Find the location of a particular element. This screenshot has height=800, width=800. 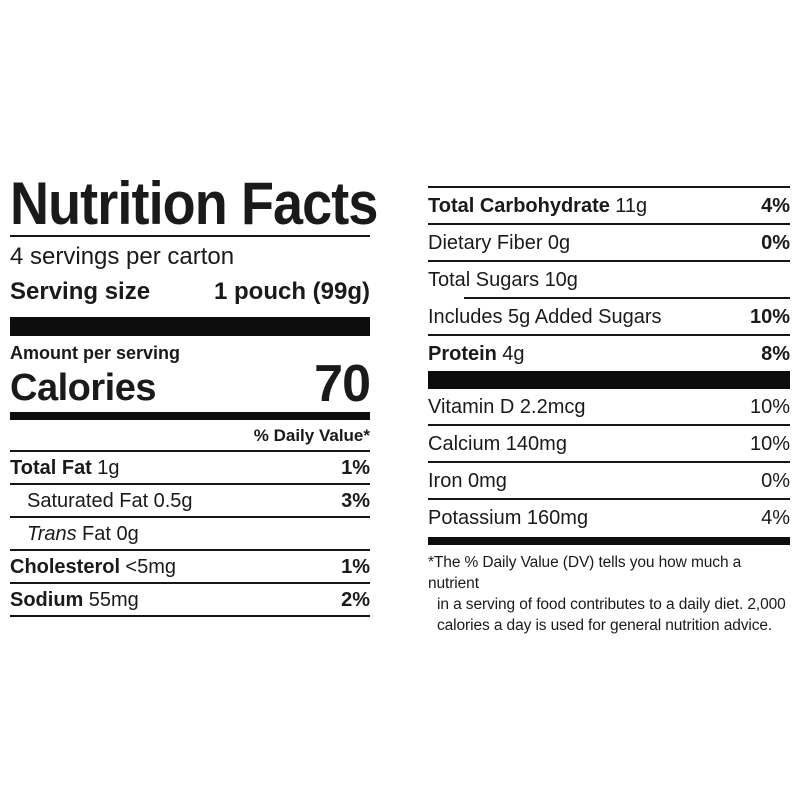

nutrient-name: Protein is located at coordinates (462, 354).